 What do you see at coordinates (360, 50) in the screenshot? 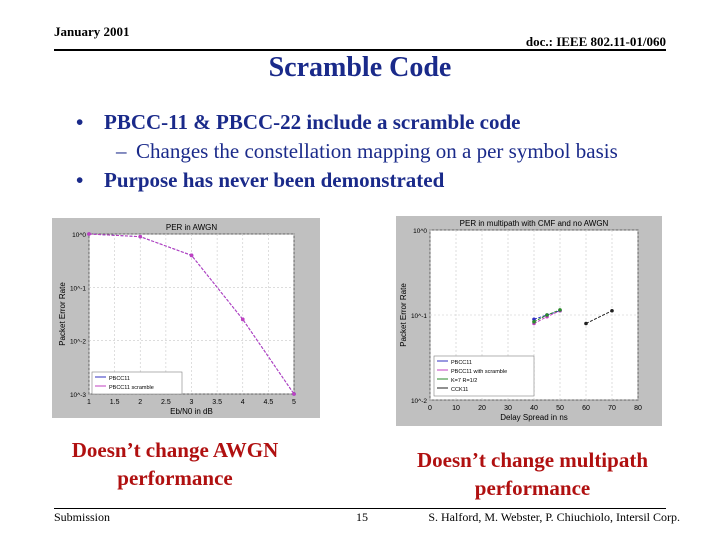
I see `header-rule` at bounding box center [360, 50].